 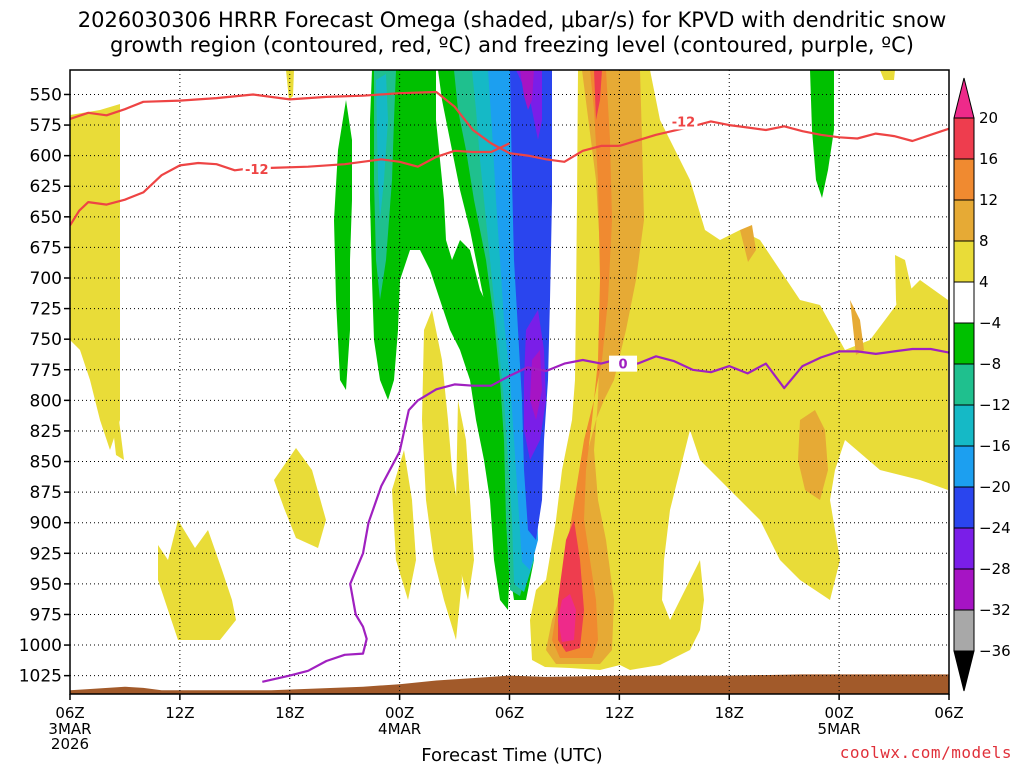 I want to click on colorbar-label--12: −12, so click(x=995, y=405).